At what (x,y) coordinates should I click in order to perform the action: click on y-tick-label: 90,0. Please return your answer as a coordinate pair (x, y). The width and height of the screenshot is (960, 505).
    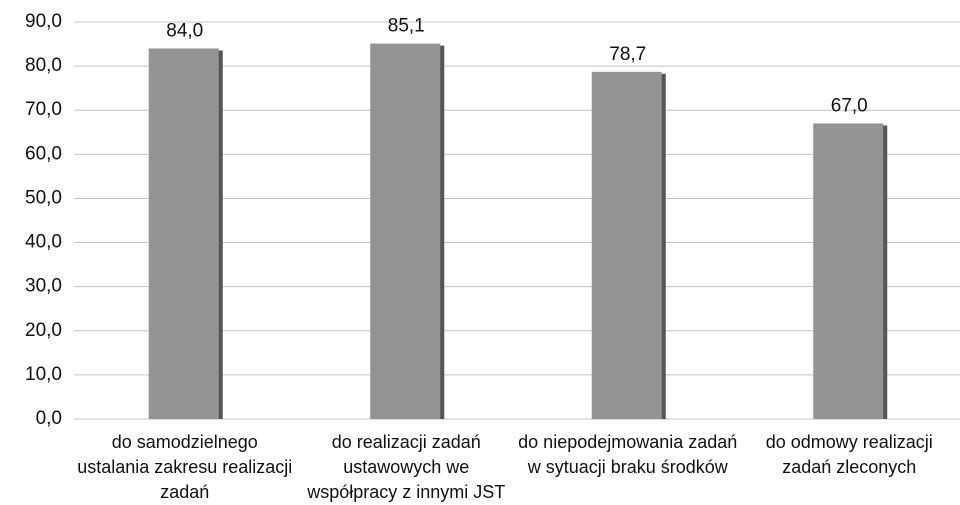
    Looking at the image, I should click on (43, 21).